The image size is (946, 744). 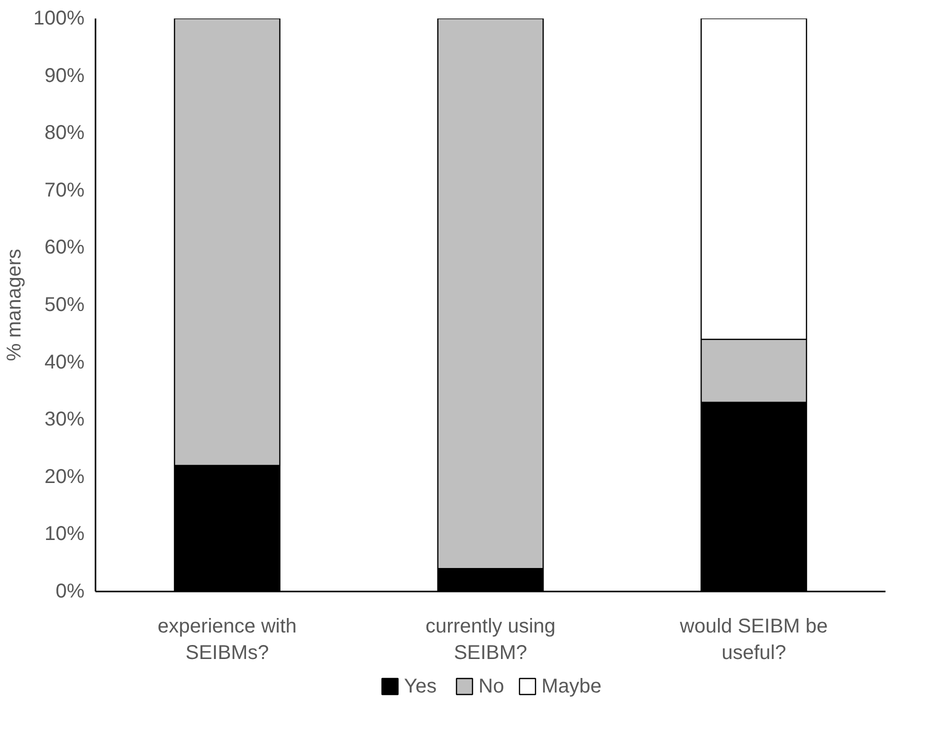 What do you see at coordinates (64, 190) in the screenshot?
I see `y-tick-label: 70%` at bounding box center [64, 190].